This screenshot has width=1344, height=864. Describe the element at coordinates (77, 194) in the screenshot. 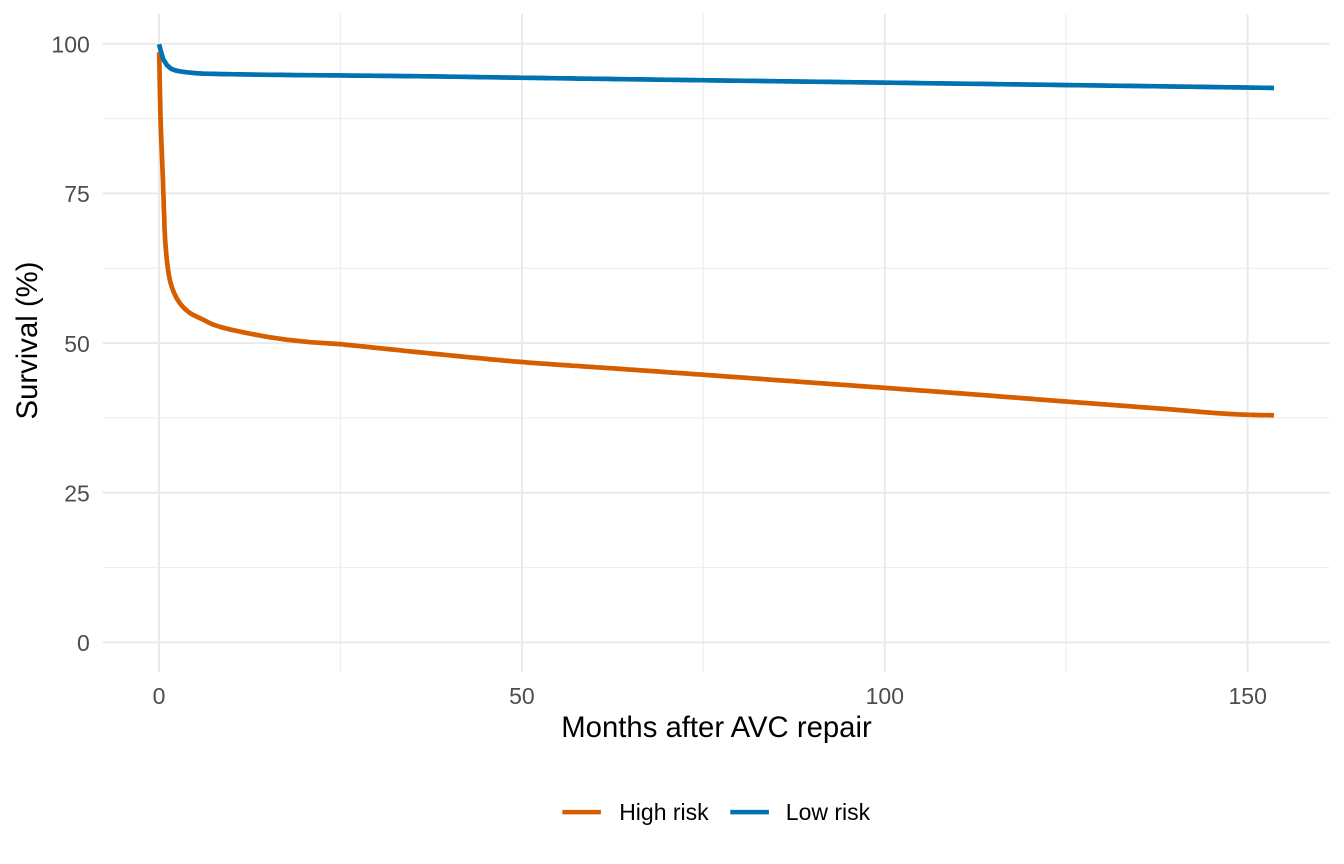

I see `svg-text: 75` at that location.